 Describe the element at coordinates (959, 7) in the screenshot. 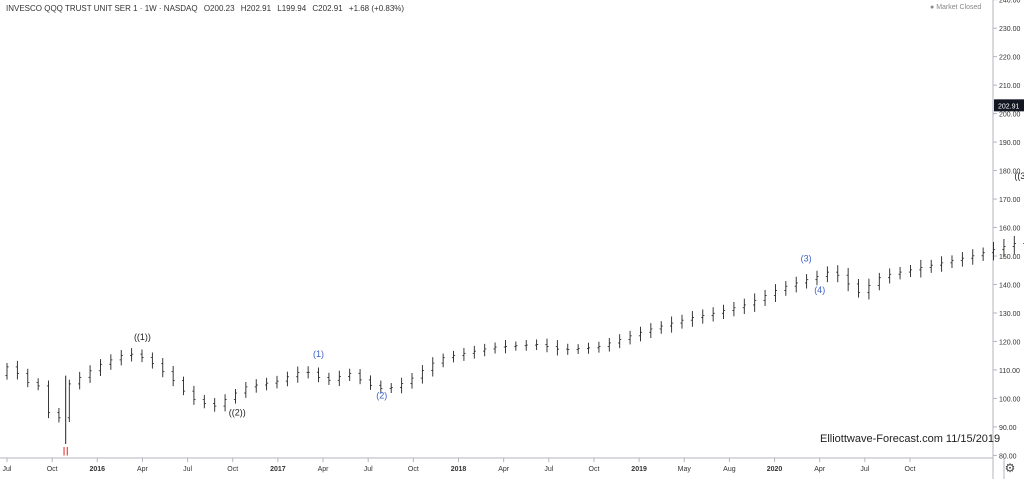

I see `market-status-label: Market Closed` at that location.